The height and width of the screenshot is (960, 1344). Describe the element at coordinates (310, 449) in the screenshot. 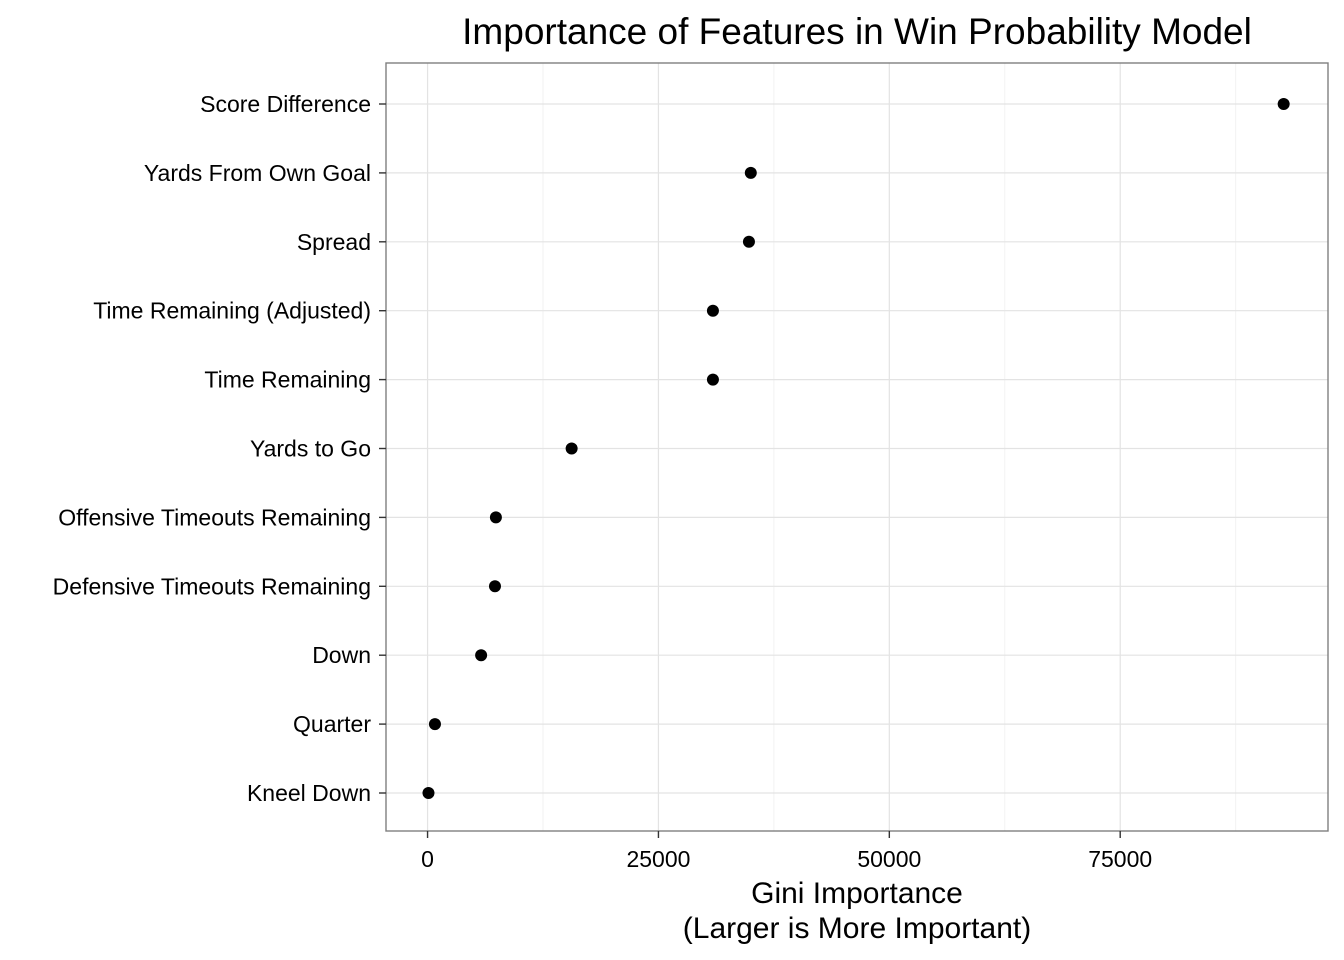

I see `y-tick-label: Yards to Go` at that location.